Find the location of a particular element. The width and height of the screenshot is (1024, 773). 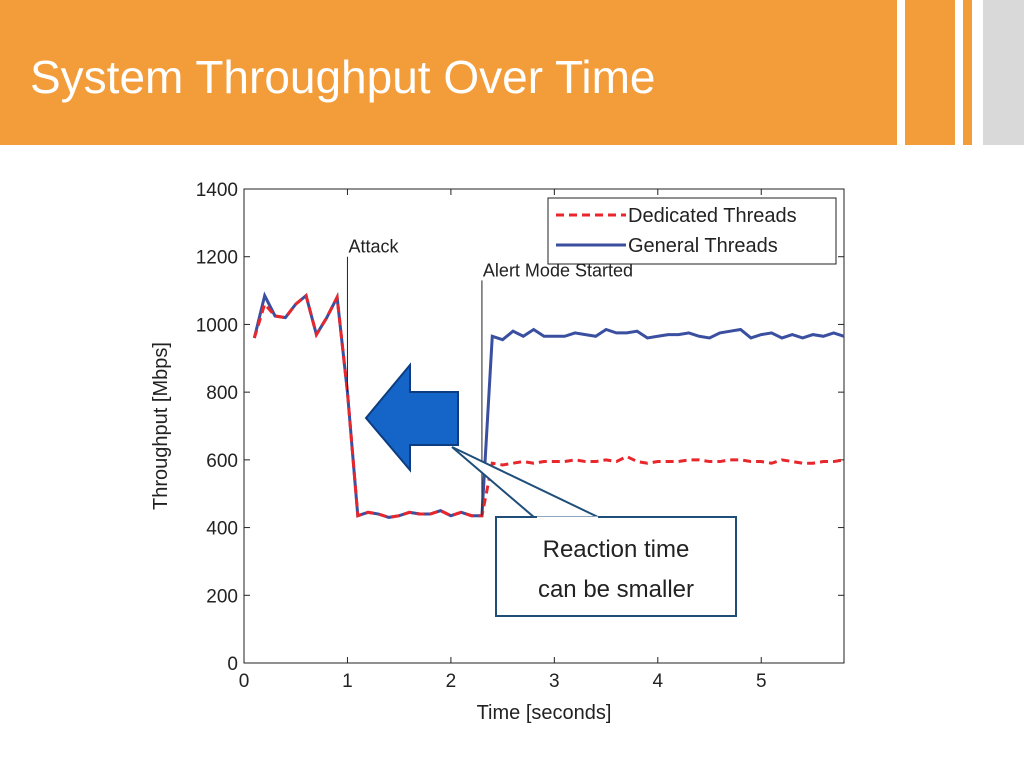

callout-text: Reaction time is located at coordinates (616, 549).